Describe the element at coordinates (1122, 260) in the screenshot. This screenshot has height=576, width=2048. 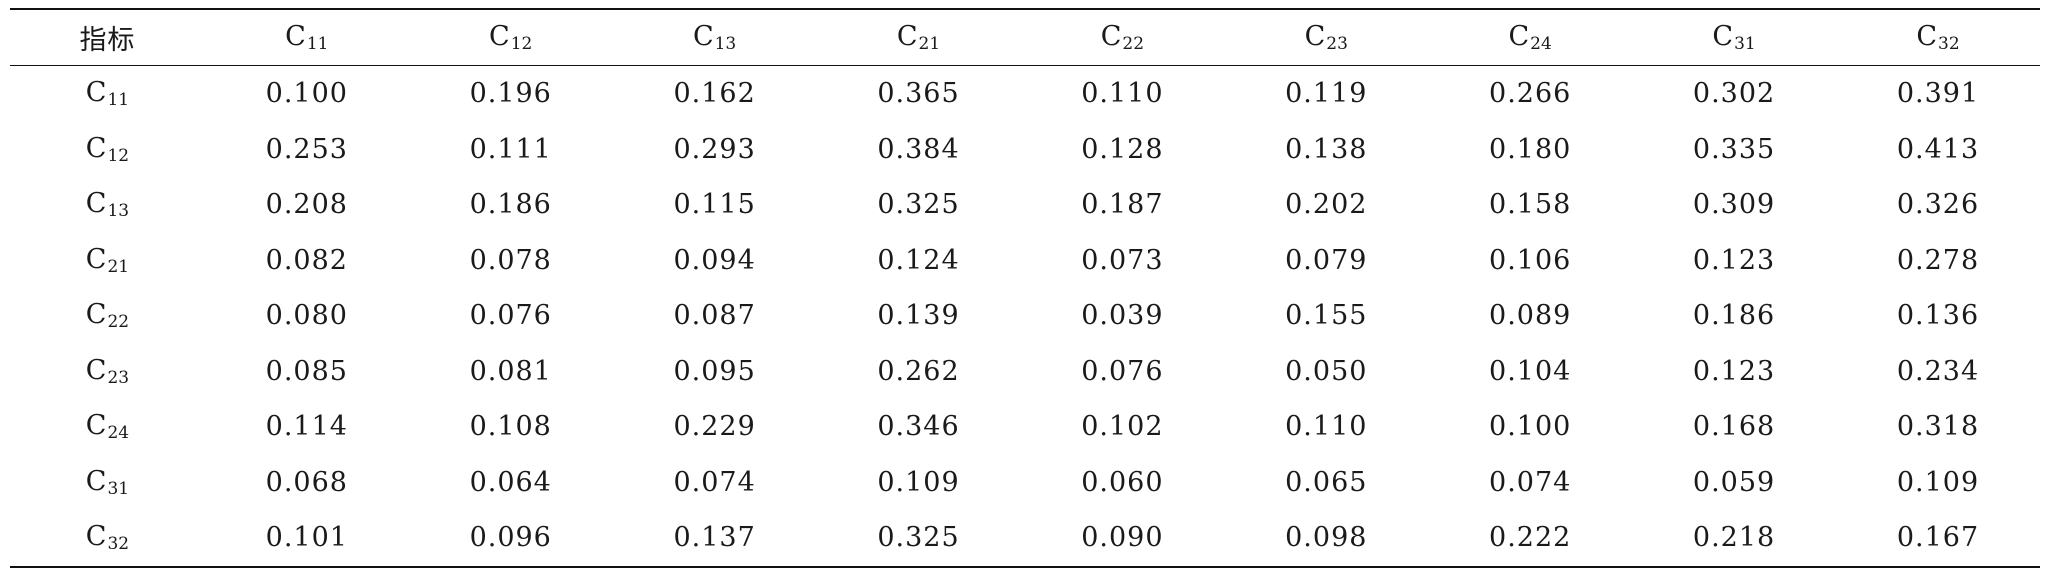
I see `table-cell: 0.073` at that location.